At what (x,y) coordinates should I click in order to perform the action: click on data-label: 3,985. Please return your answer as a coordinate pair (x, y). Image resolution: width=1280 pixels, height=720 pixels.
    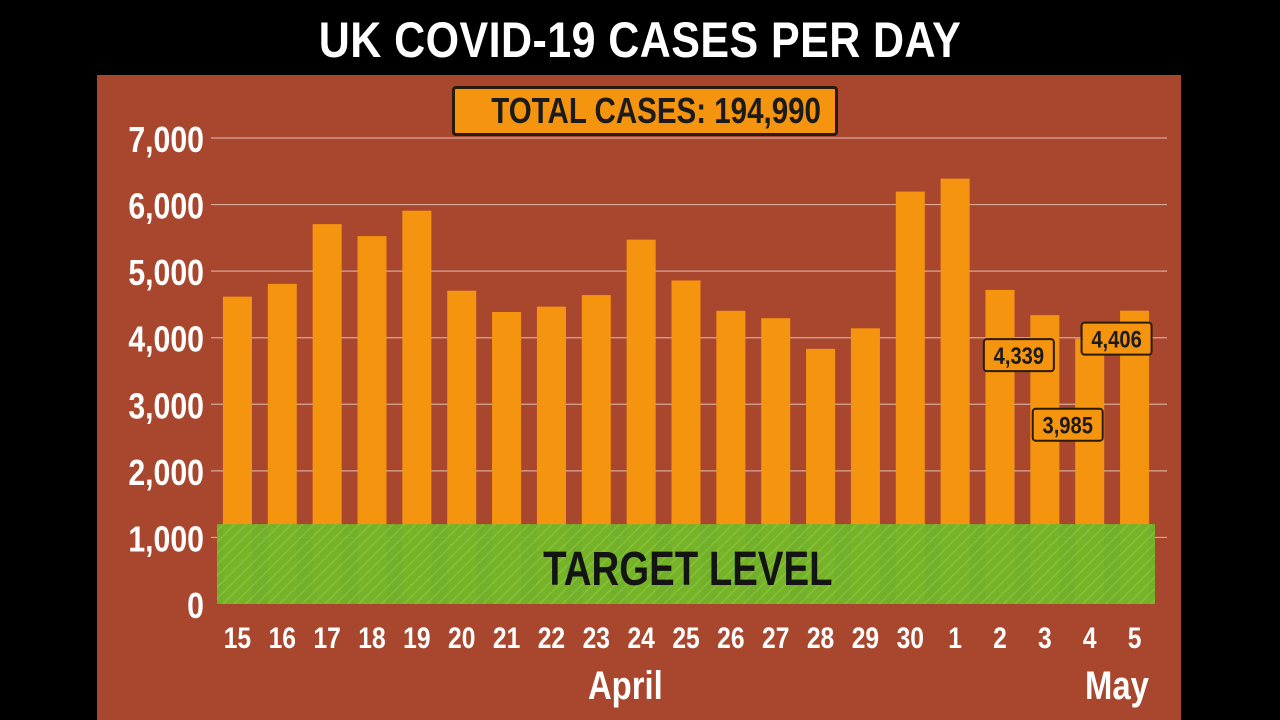
    Looking at the image, I should click on (1067, 425).